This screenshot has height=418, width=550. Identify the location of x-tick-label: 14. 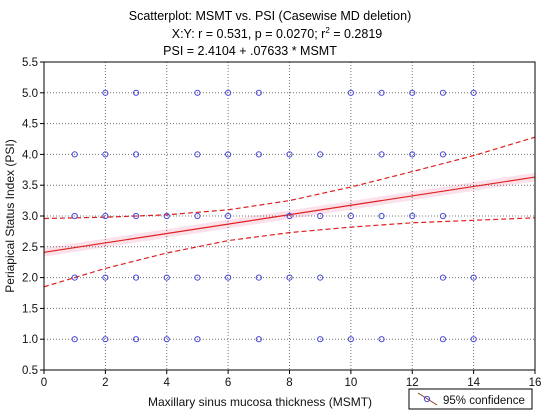
(473, 383).